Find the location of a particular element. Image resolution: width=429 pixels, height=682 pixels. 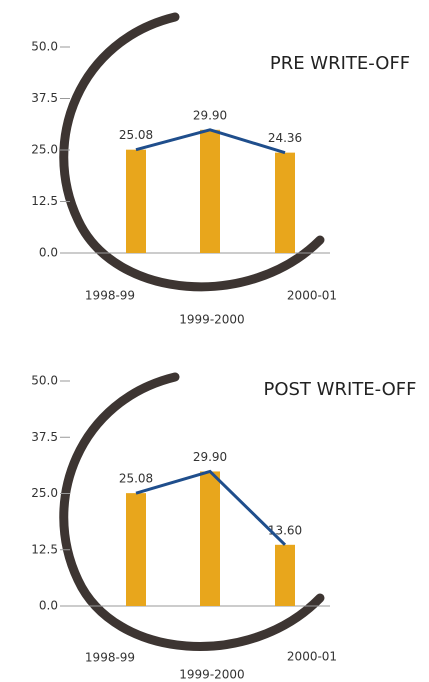

data-label: 24.36 is located at coordinates (285, 138).